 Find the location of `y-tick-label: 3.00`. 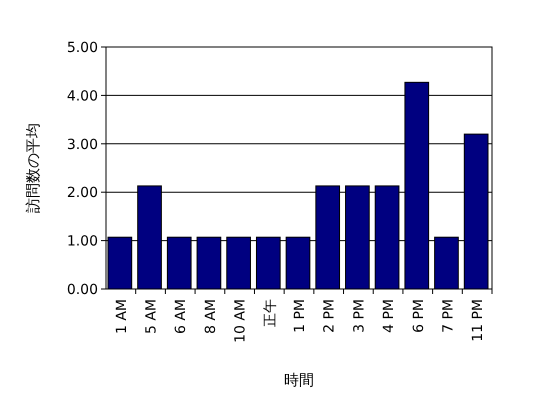

y-tick-label: 3.00 is located at coordinates (82, 144).